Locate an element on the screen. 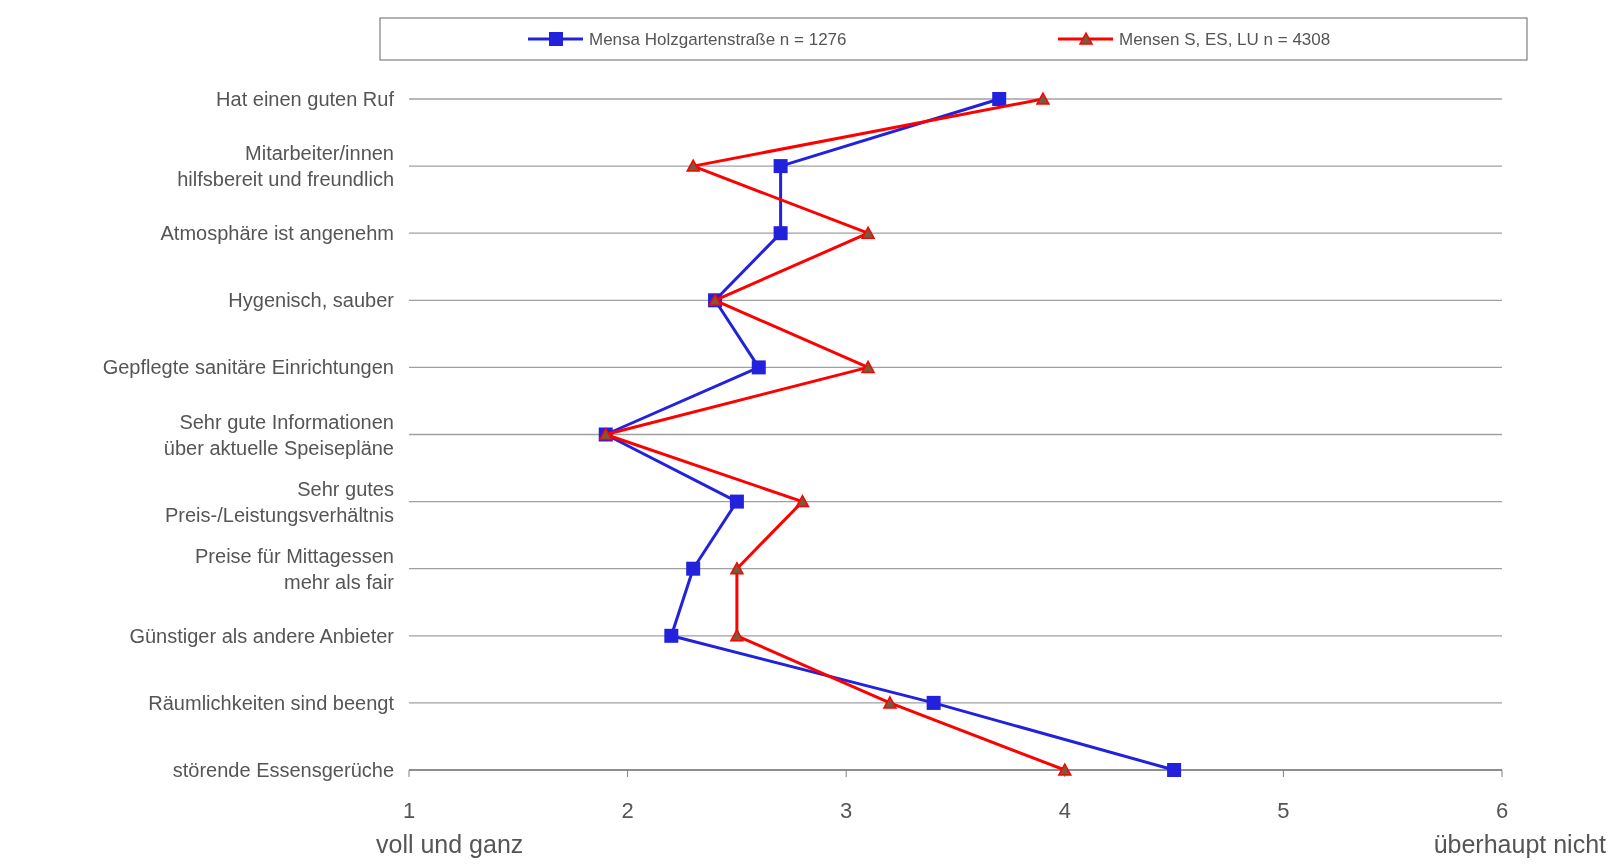 The width and height of the screenshot is (1616, 866). x-tick-label: 5 is located at coordinates (1283, 810).